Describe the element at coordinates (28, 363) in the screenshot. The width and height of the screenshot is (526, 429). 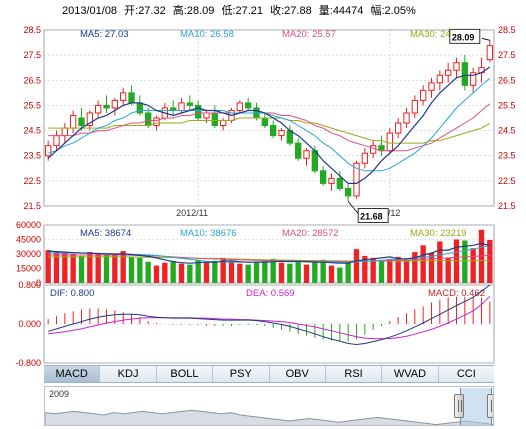
I see `y-tick-label: -0.800` at that location.